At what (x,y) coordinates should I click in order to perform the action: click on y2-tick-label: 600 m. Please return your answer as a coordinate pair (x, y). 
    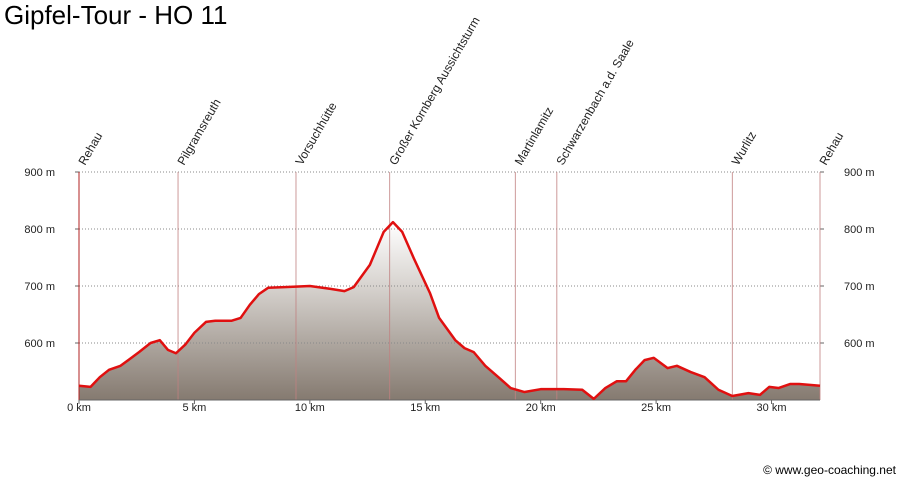
    Looking at the image, I should click on (859, 344).